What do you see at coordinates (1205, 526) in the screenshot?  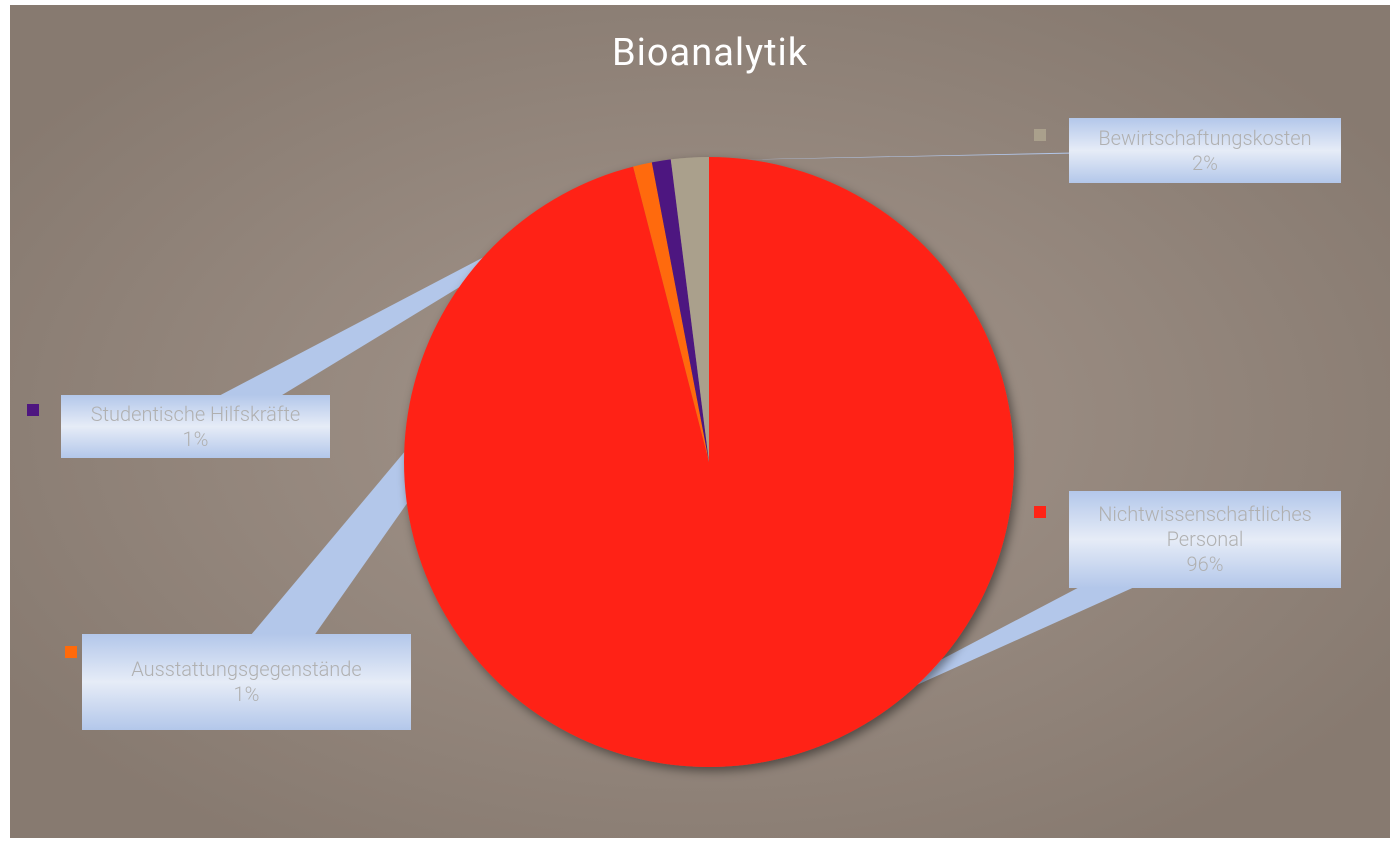 I see `label-name: Nichtwissenschaftliches Personal` at bounding box center [1205, 526].